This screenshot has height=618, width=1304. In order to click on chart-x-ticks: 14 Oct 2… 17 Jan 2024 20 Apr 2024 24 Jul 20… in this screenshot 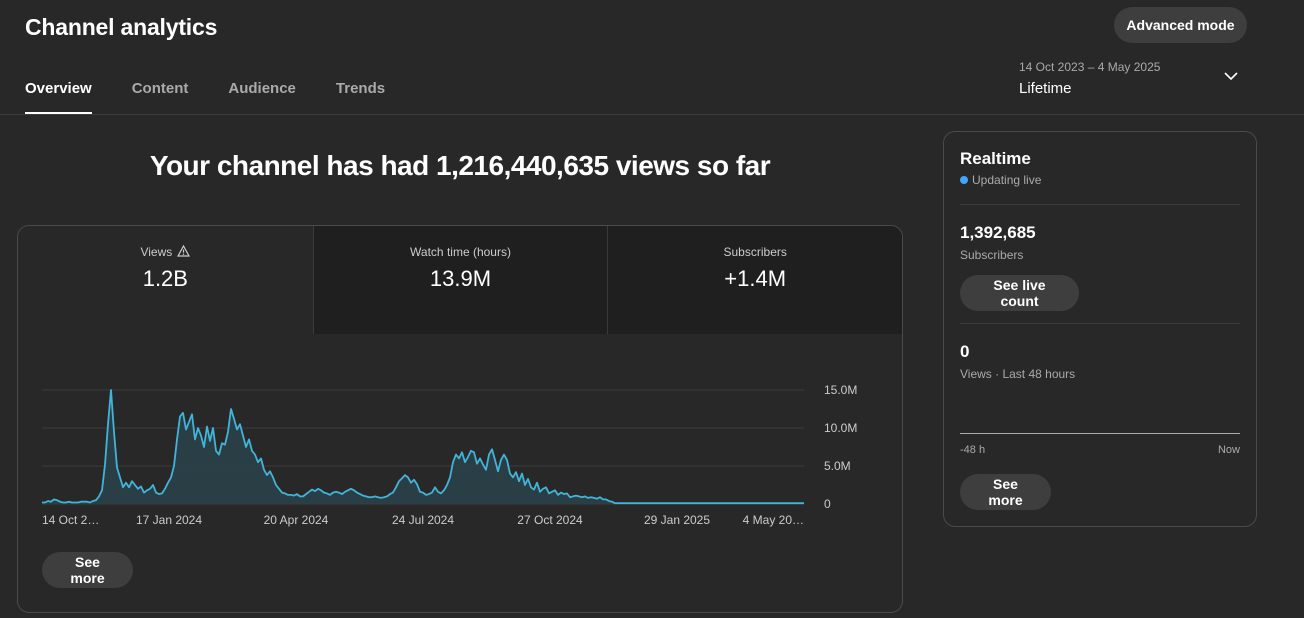, I will do `click(423, 520)`.